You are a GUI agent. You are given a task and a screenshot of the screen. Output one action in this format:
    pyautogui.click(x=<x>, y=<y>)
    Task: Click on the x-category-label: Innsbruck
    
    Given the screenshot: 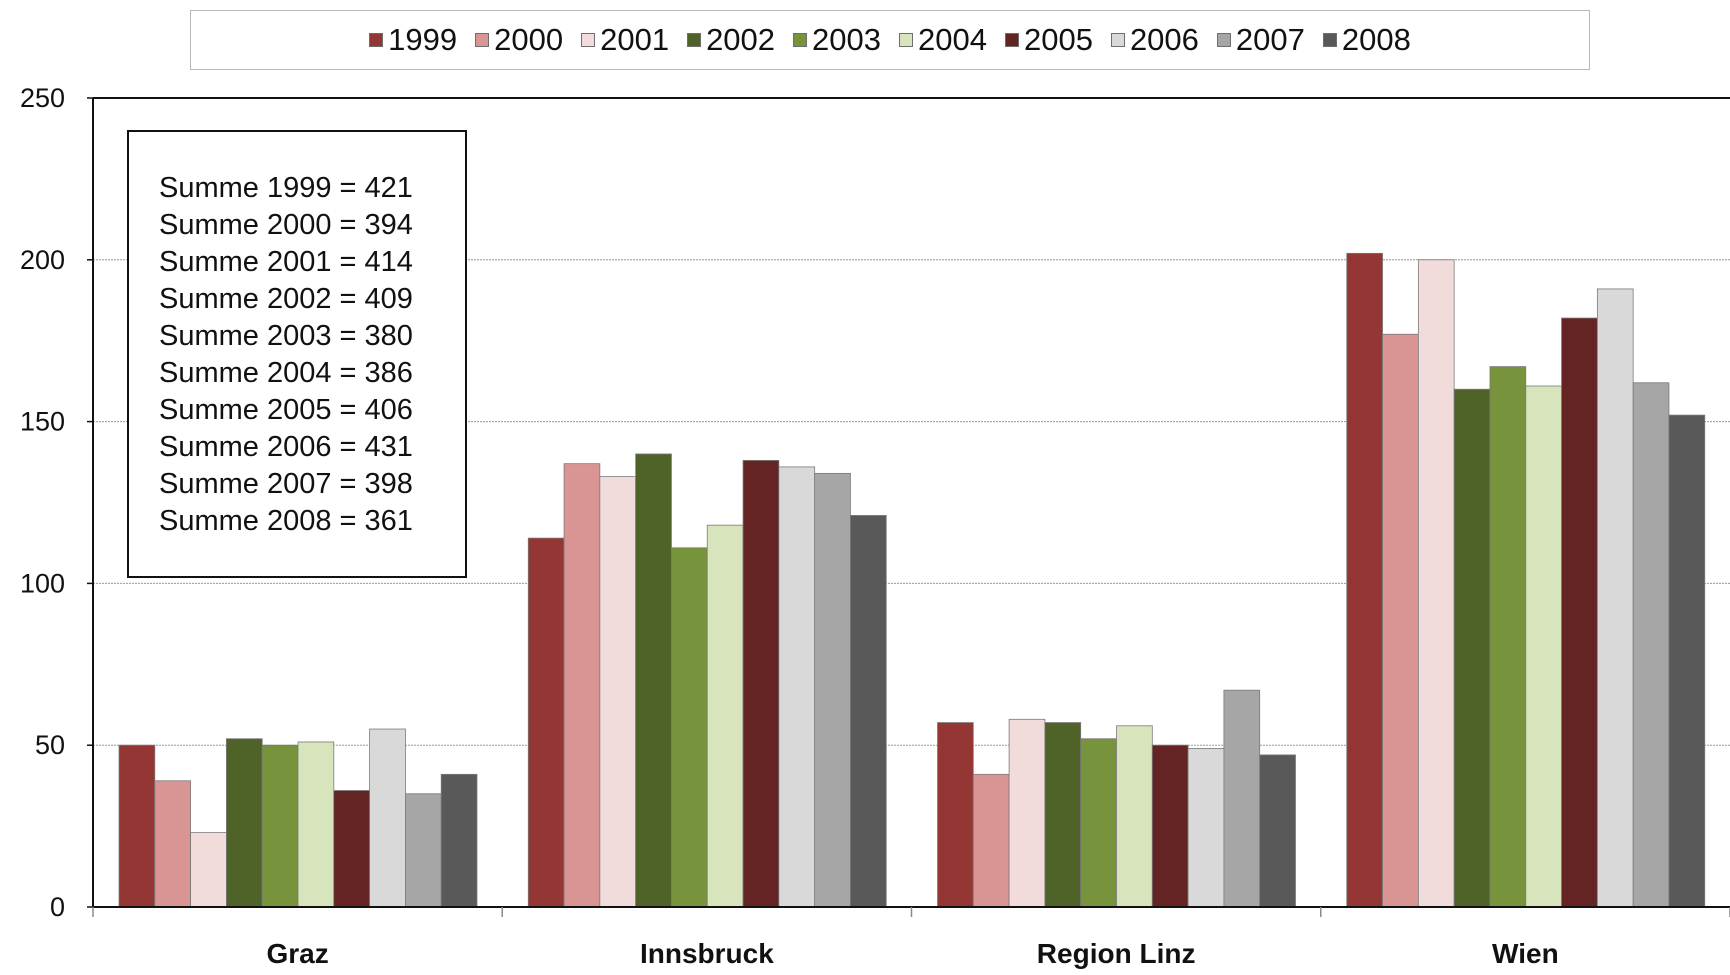 What is the action you would take?
    pyautogui.click(x=707, y=953)
    